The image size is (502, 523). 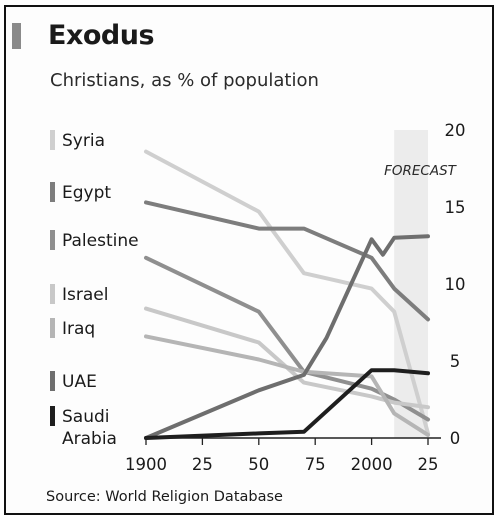 I want to click on legend-label: Arabia, so click(x=89, y=439).